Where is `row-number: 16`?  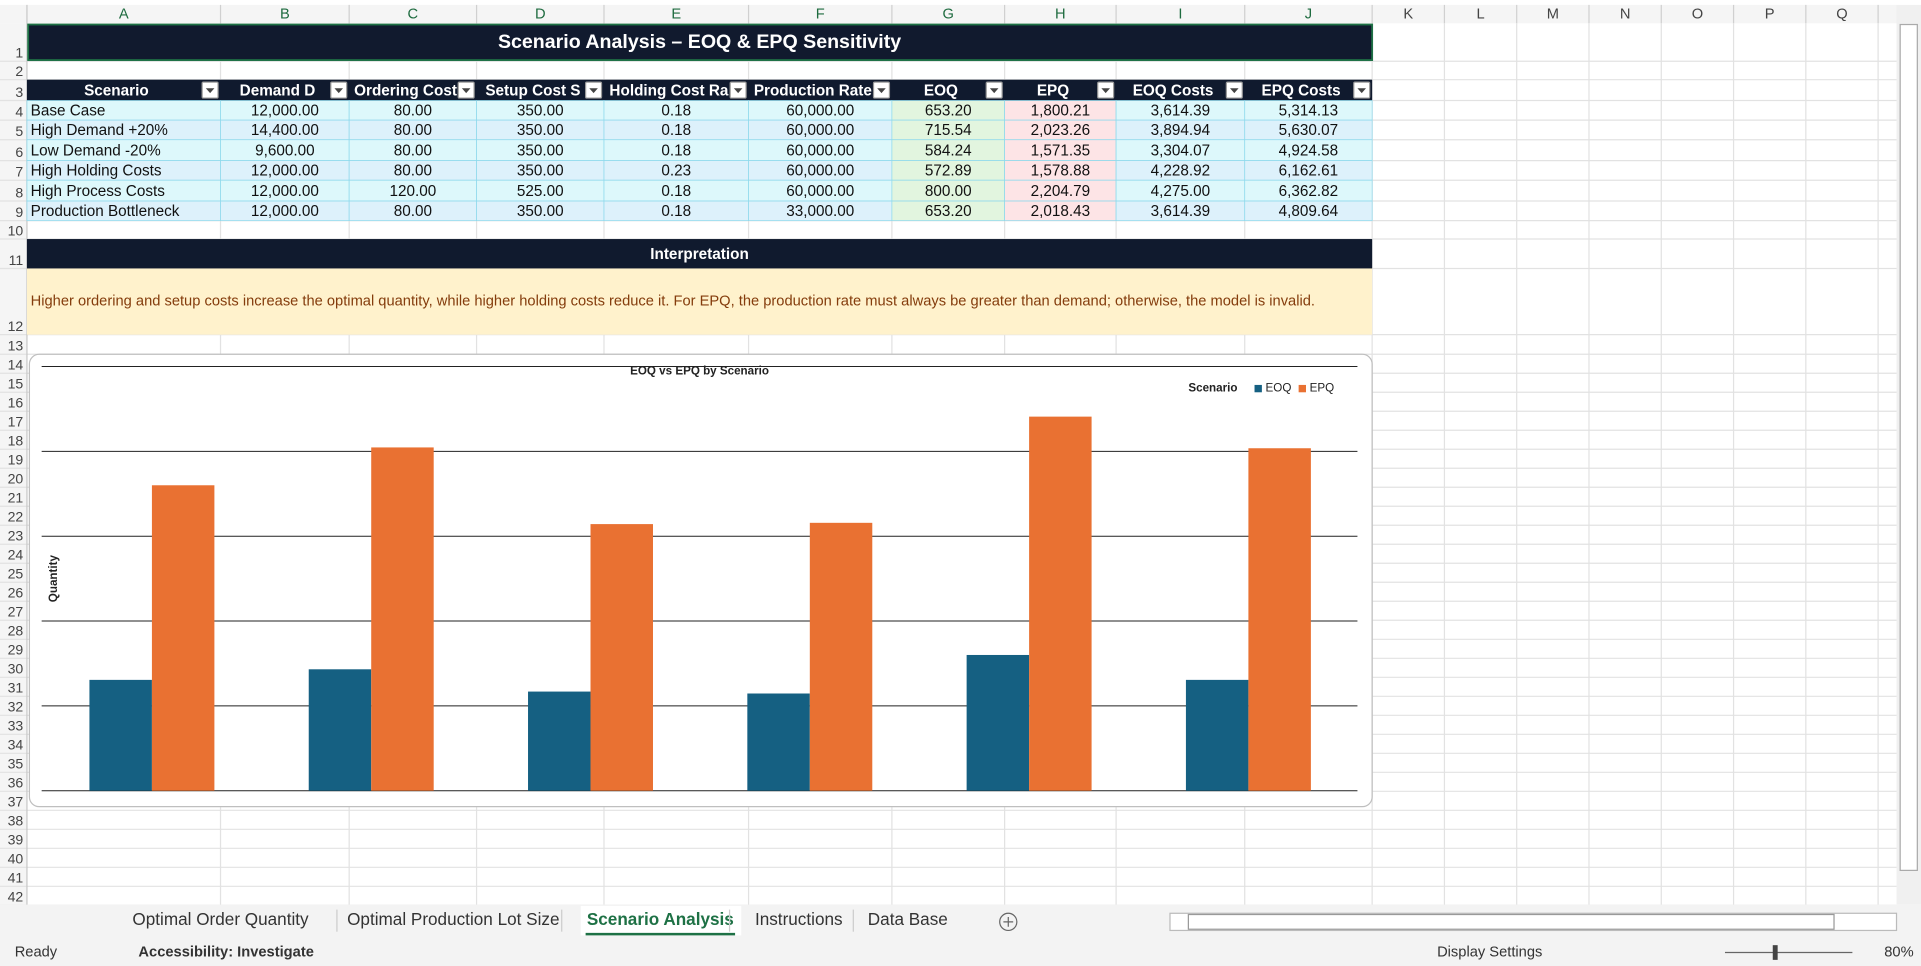 row-number: 16 is located at coordinates (16, 403).